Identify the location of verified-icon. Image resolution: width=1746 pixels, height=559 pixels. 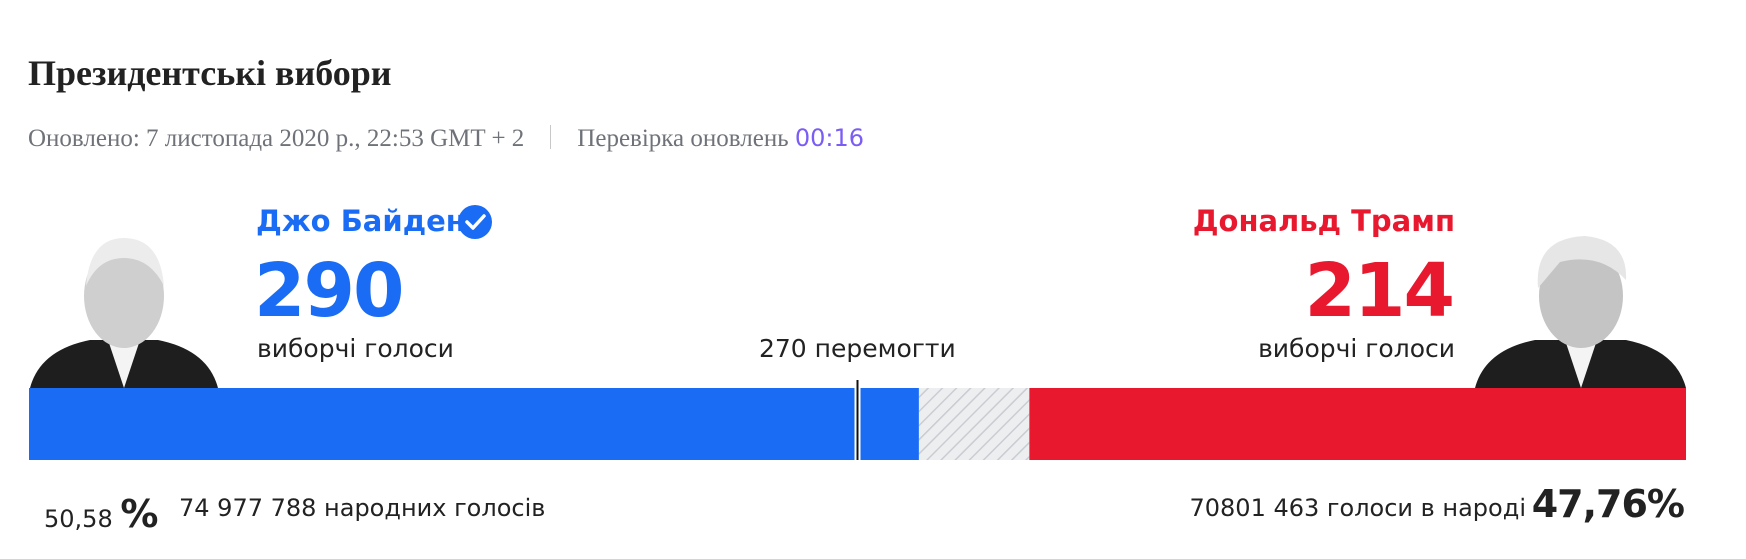
(475, 222).